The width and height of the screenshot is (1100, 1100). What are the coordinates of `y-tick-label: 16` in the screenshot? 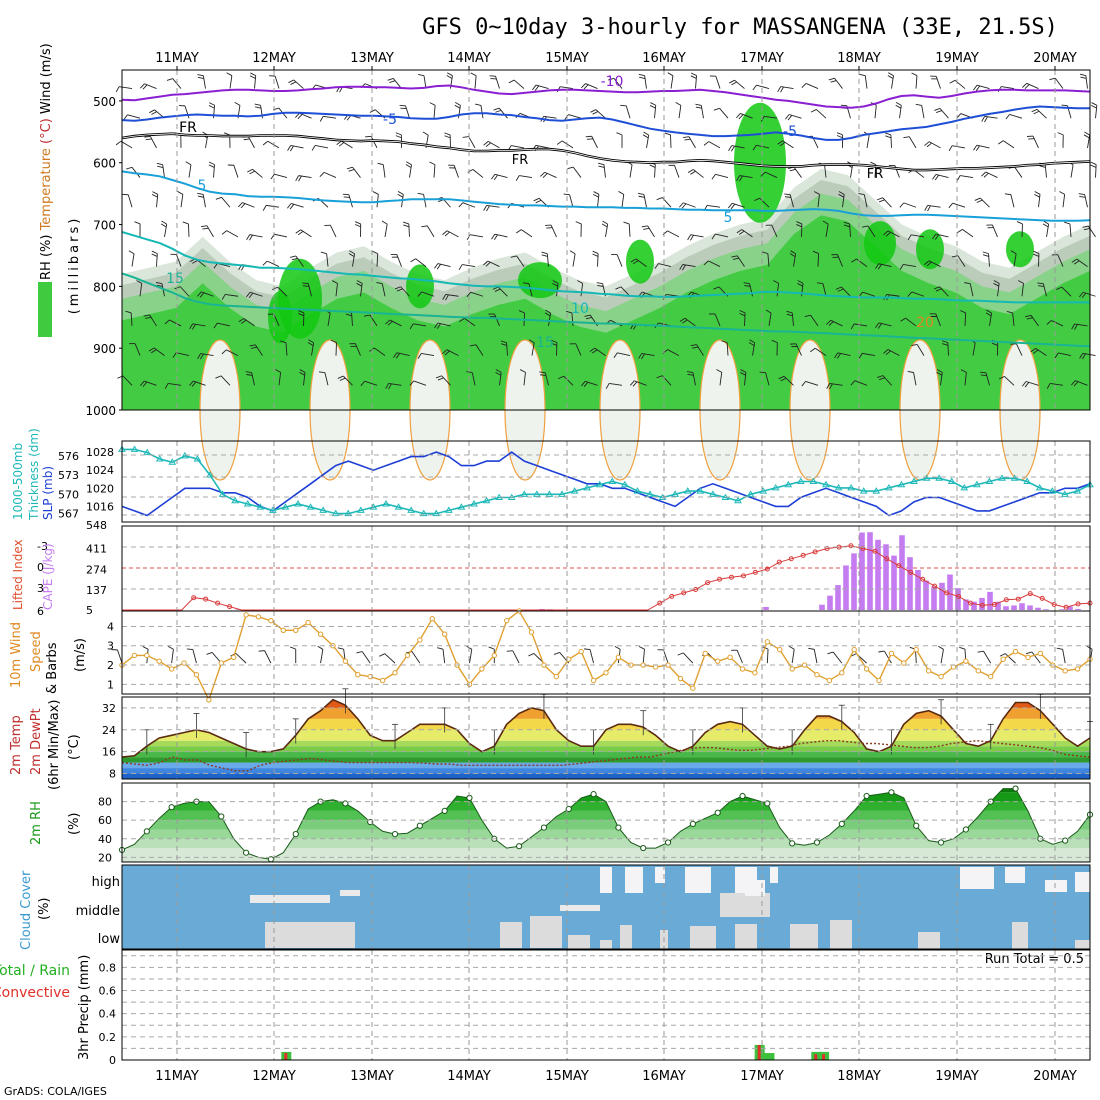 It's located at (109, 752).